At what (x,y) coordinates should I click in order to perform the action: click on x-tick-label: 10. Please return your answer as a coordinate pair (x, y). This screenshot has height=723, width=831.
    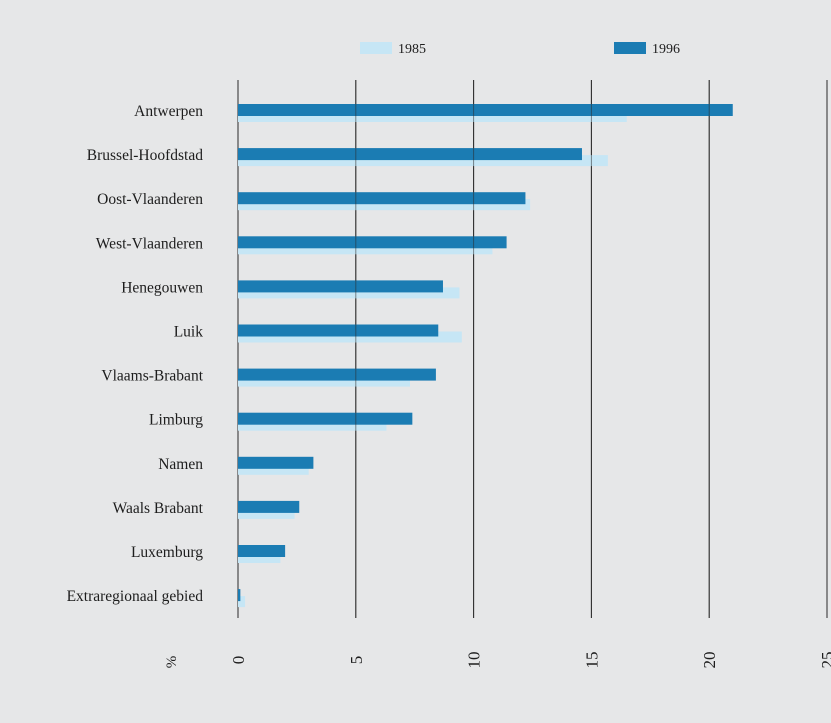
    Looking at the image, I should click on (474, 660).